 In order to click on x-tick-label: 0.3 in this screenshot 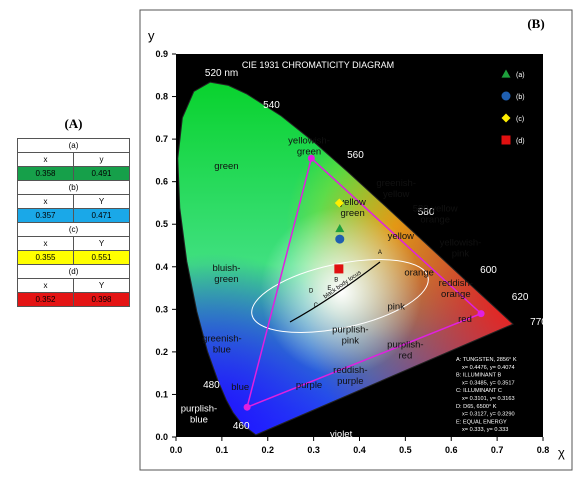, I will do `click(313, 450)`.